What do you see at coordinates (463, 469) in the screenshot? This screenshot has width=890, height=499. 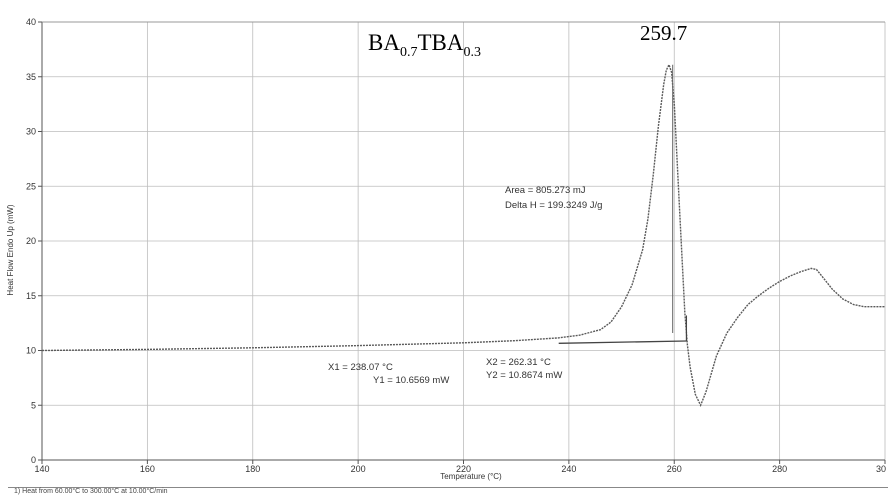 I see `x-tick-label: 220` at bounding box center [463, 469].